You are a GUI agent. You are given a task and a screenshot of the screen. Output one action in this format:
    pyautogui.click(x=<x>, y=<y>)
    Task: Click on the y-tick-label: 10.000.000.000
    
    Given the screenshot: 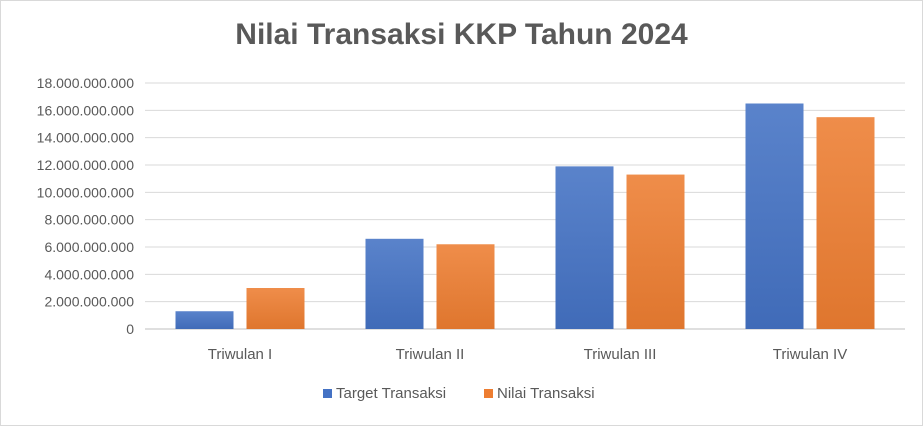 What is the action you would take?
    pyautogui.click(x=86, y=192)
    